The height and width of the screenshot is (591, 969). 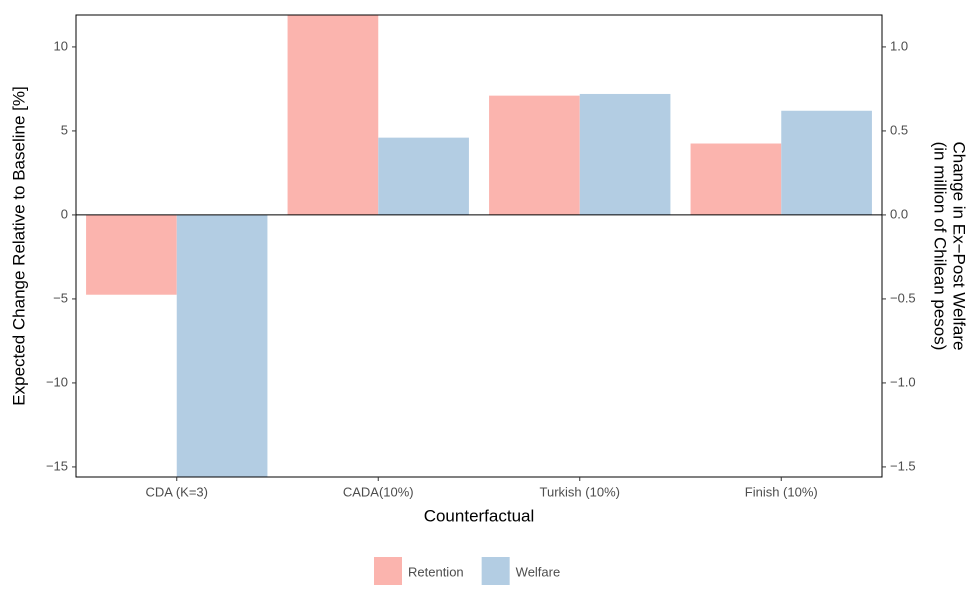 What do you see at coordinates (903, 465) in the screenshot?
I see `y2-tick-label: −1.5` at bounding box center [903, 465].